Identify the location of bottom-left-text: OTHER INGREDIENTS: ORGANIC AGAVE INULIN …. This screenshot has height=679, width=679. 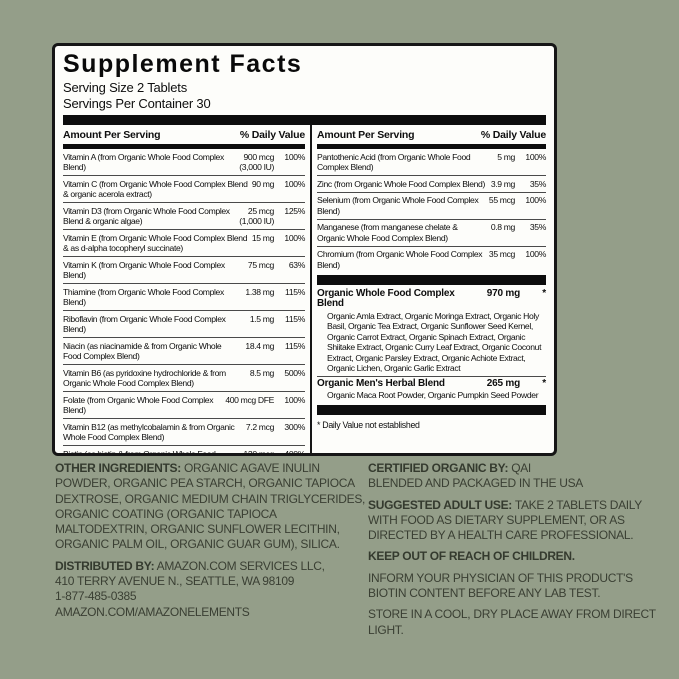
(211, 543).